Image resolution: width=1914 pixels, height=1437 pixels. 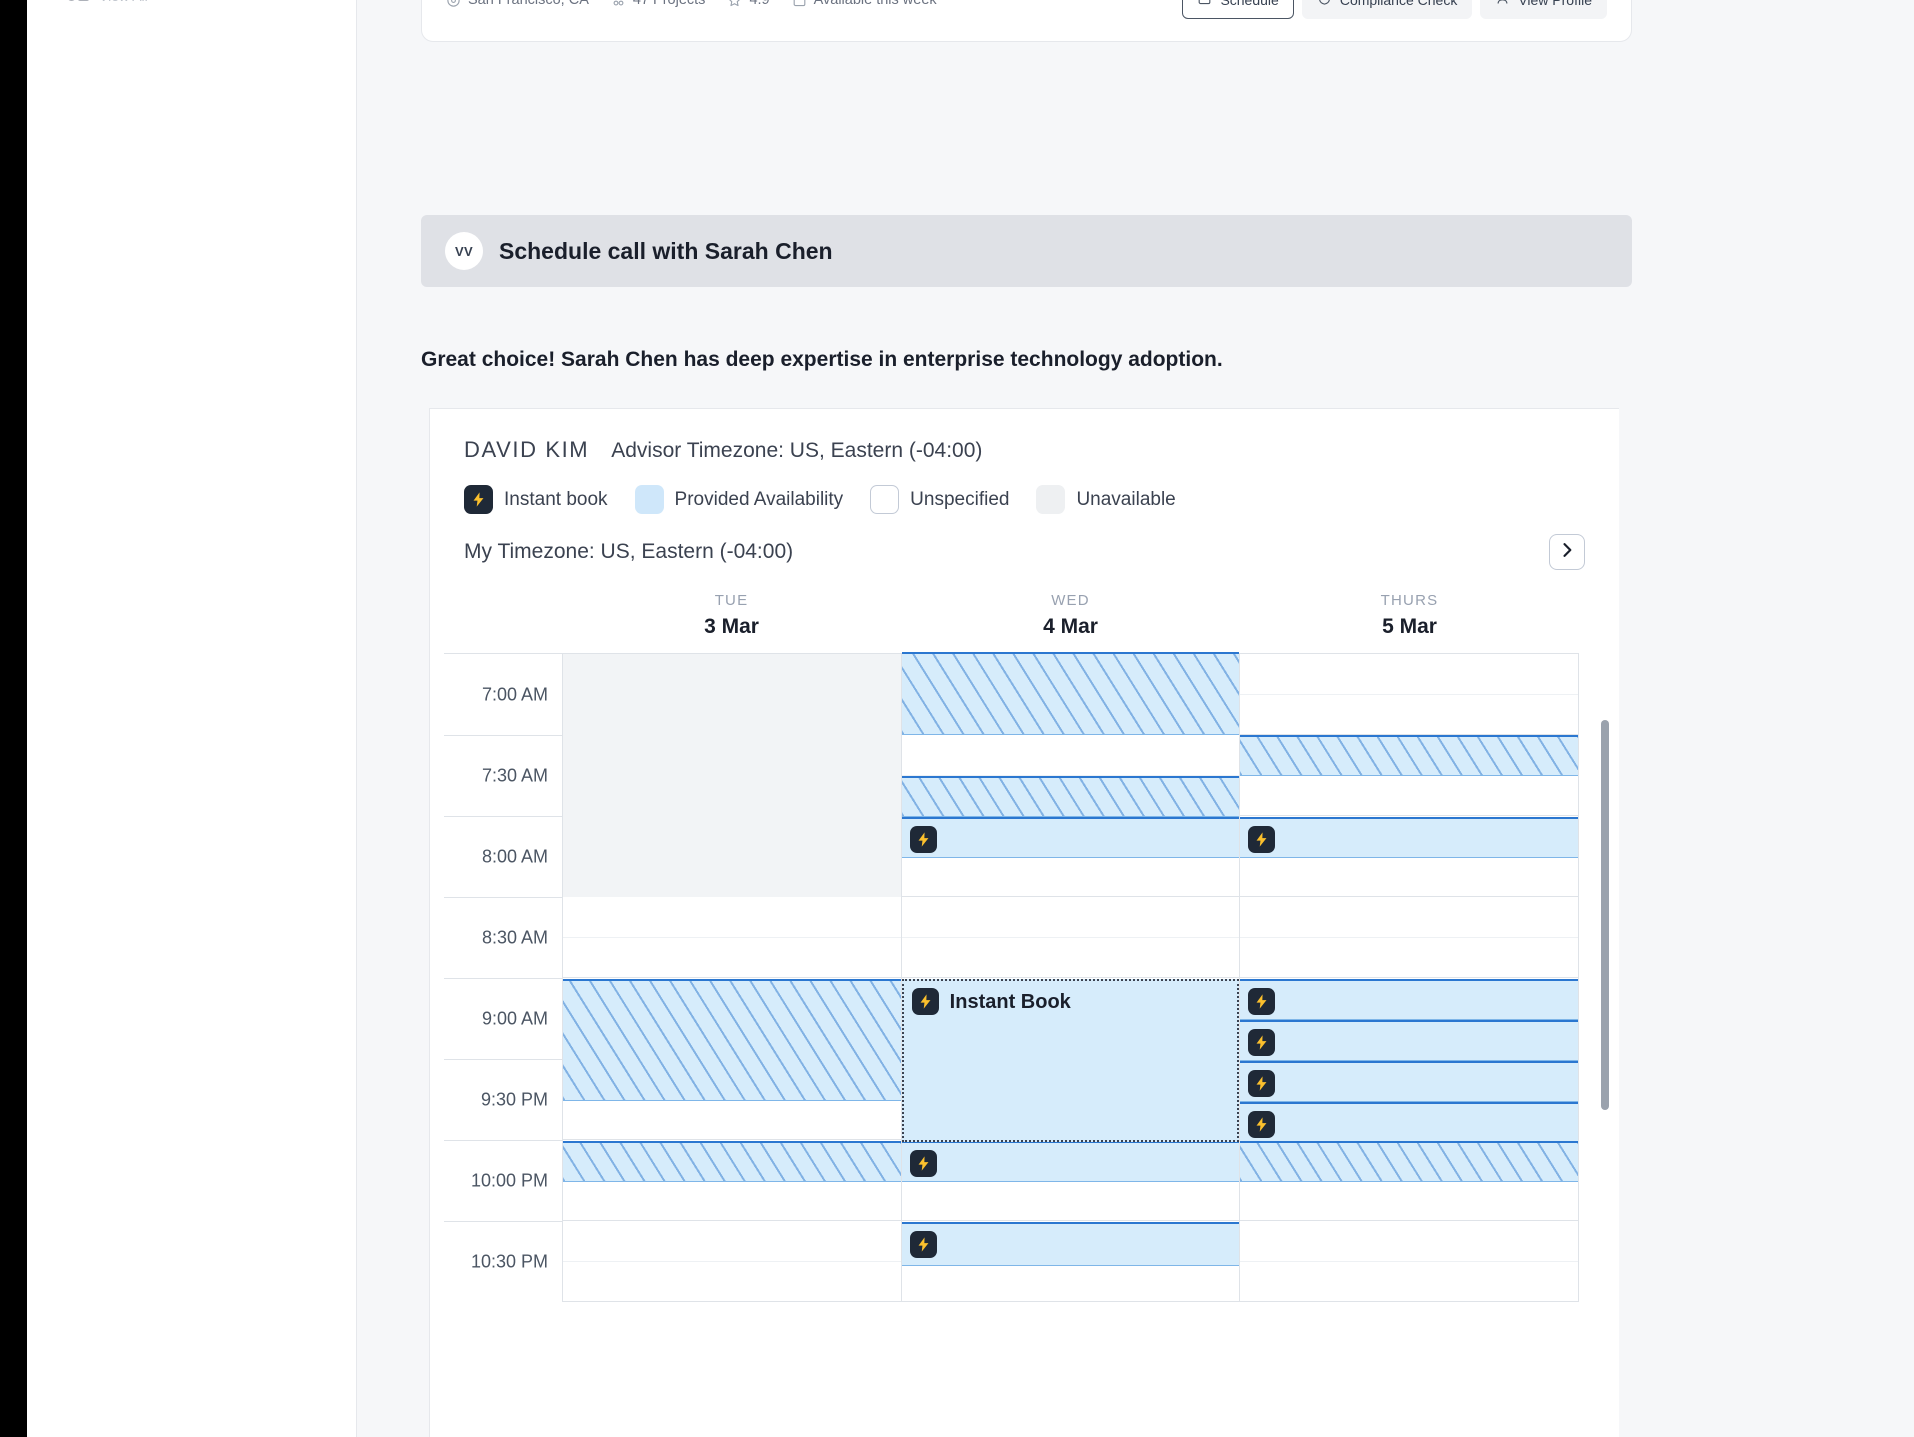 I want to click on legend-unspecified: Unspecified, so click(x=939, y=499).